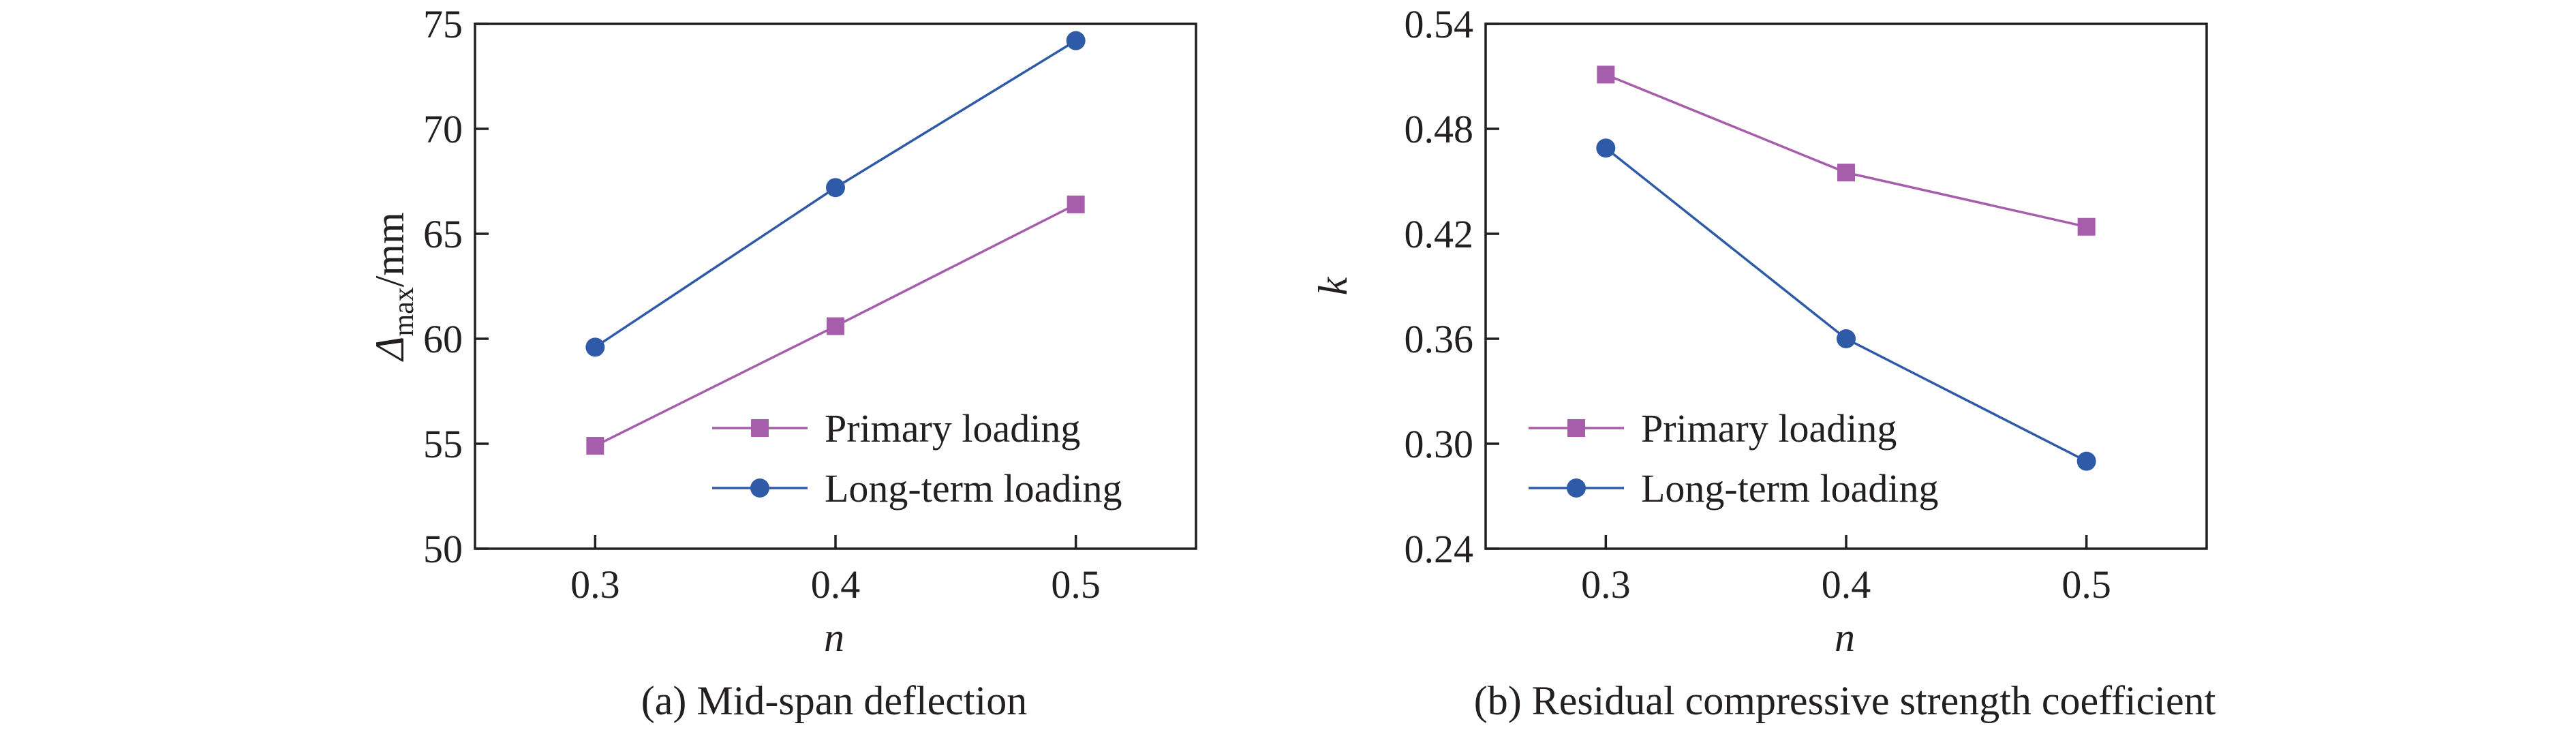 This screenshot has width=2576, height=730. Describe the element at coordinates (1332, 285) in the screenshot. I see `y-axis-label: k` at that location.